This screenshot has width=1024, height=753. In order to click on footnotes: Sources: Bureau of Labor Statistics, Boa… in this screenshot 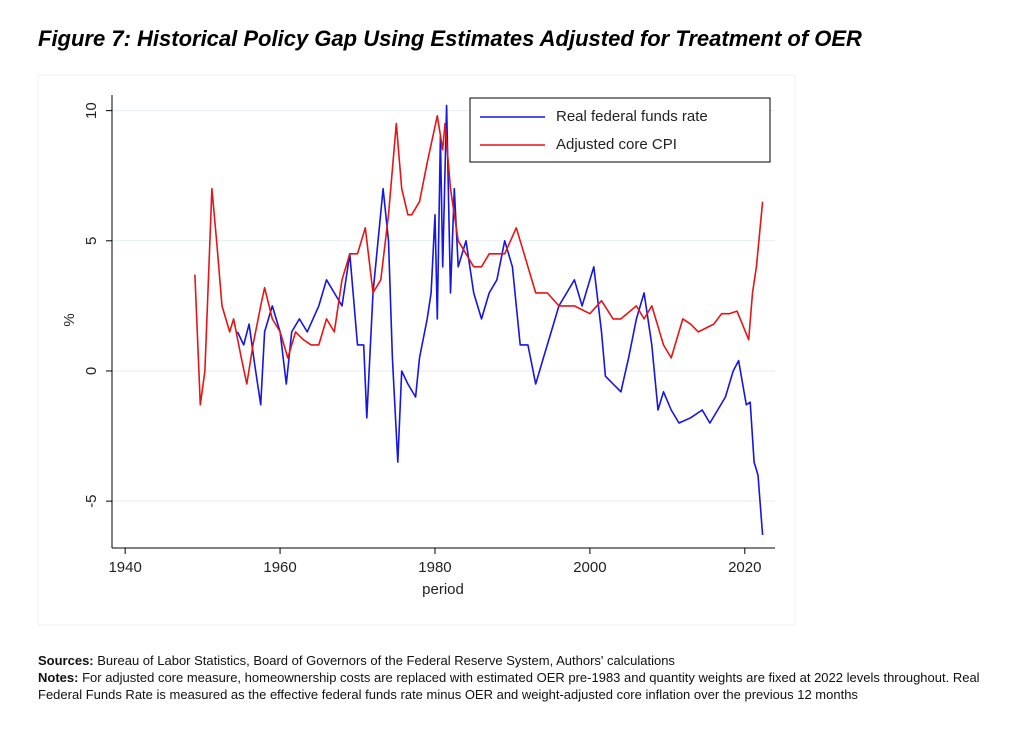, I will do `click(518, 677)`.